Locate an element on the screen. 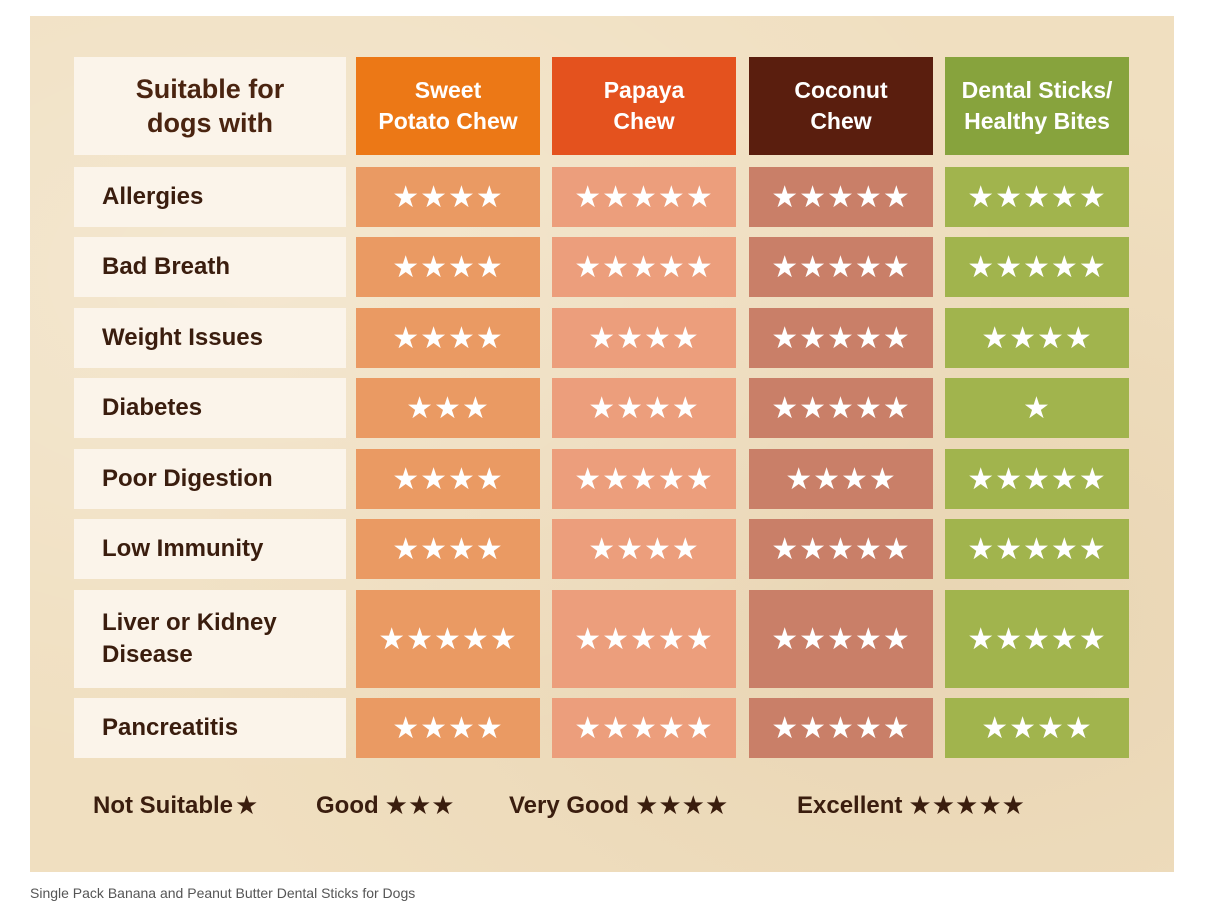  row-label: Liver or Kidney Disease is located at coordinates (210, 639).